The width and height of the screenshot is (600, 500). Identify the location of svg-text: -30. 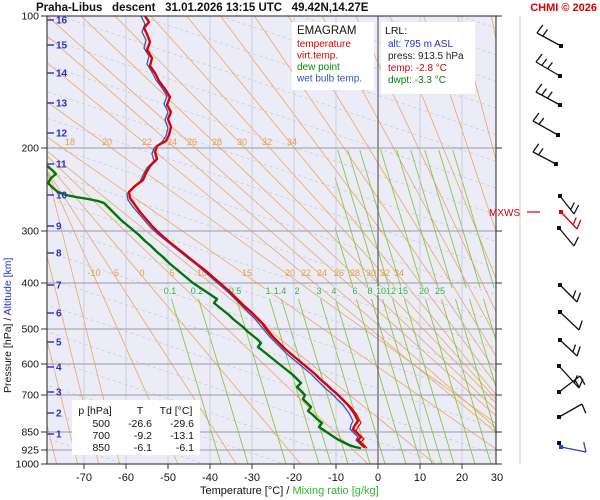
(252, 478).